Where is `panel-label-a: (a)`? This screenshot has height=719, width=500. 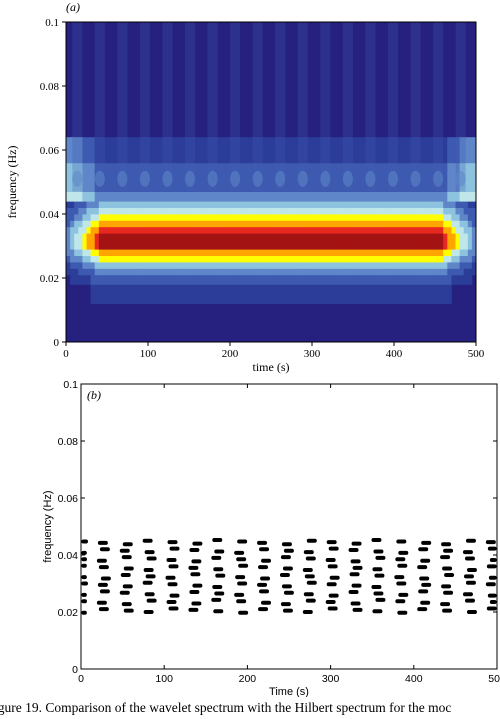
panel-label-a: (a) is located at coordinates (73, 7).